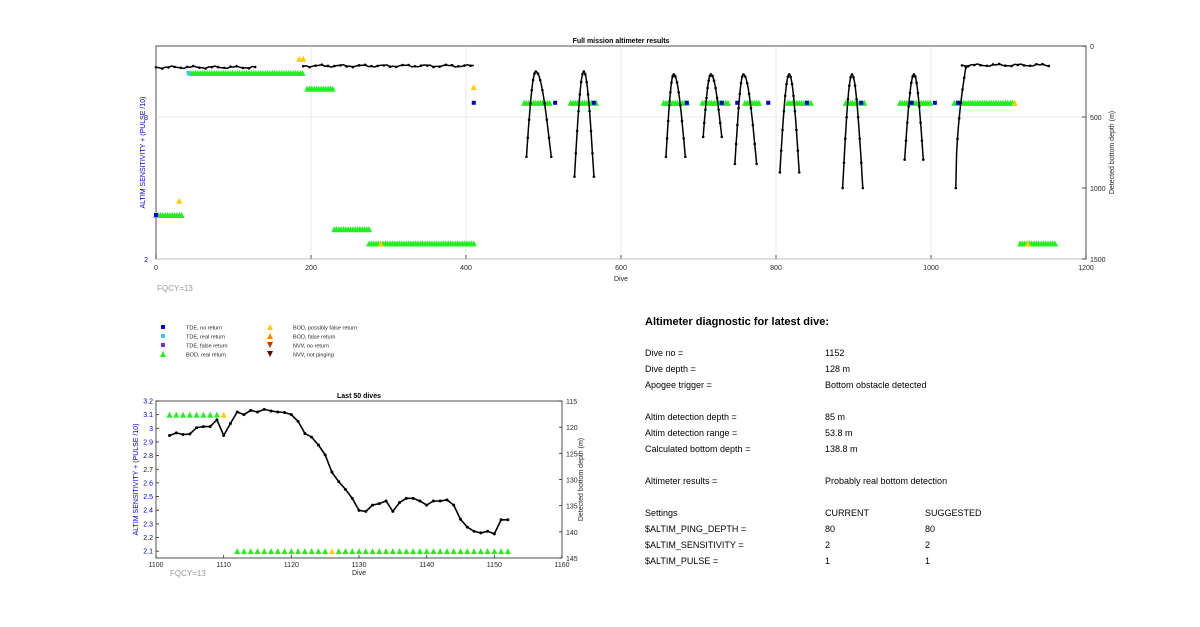 The image size is (1200, 627). I want to click on diag-value: Bottom obstacle detected, so click(876, 385).